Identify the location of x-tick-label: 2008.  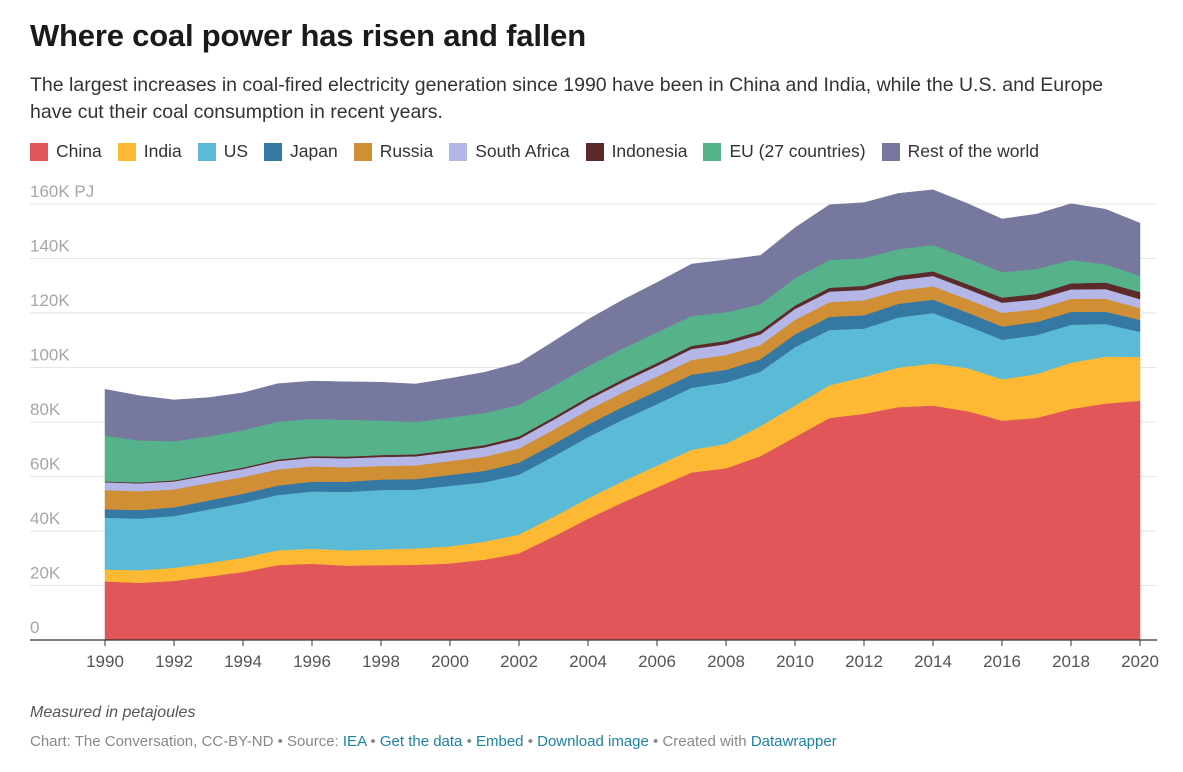
(726, 661).